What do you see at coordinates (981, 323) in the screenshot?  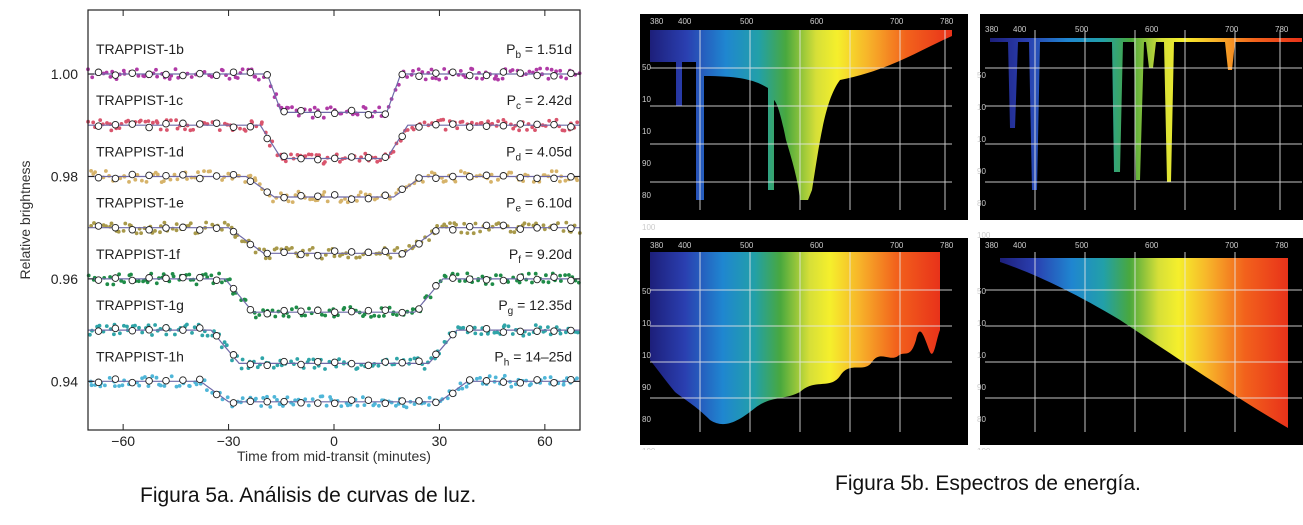 I see `intensity-label: 10` at bounding box center [981, 323].